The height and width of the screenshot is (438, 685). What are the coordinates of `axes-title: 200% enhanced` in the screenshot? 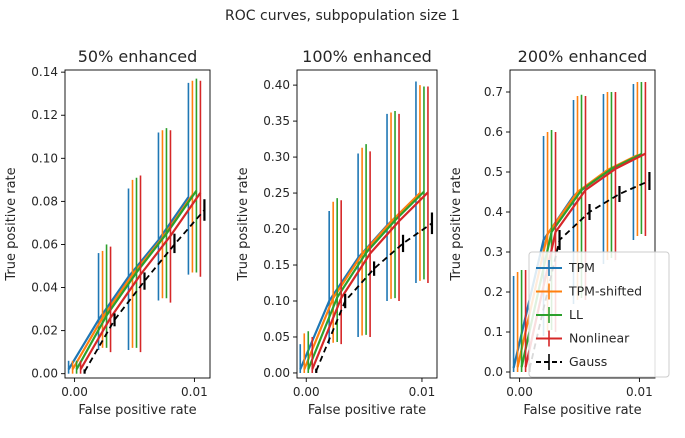 It's located at (583, 56).